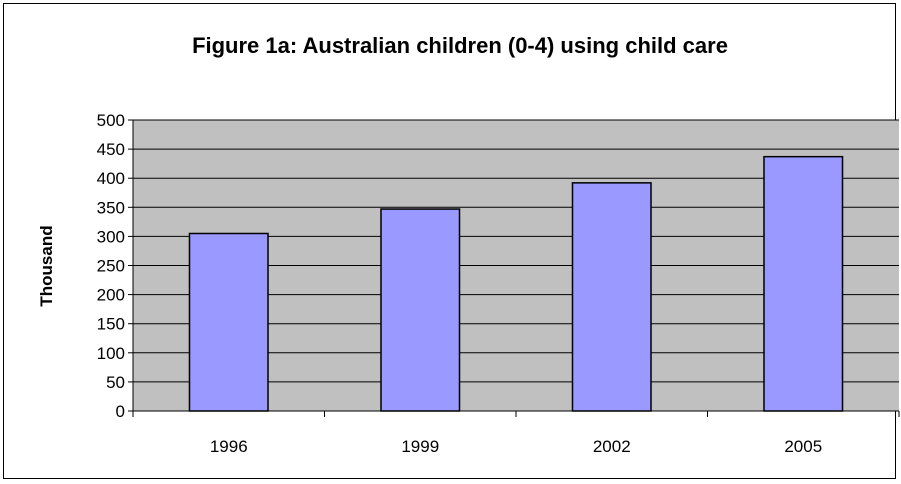  I want to click on y-tick-label: 100, so click(111, 353).